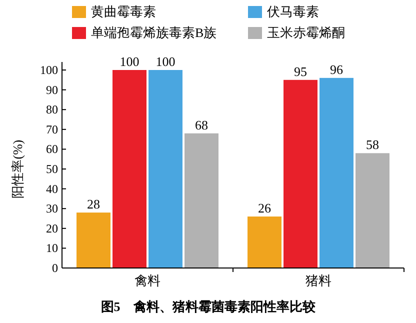 The height and width of the screenshot is (323, 416). What do you see at coordinates (300, 71) in the screenshot?
I see `data-label: 95` at bounding box center [300, 71].